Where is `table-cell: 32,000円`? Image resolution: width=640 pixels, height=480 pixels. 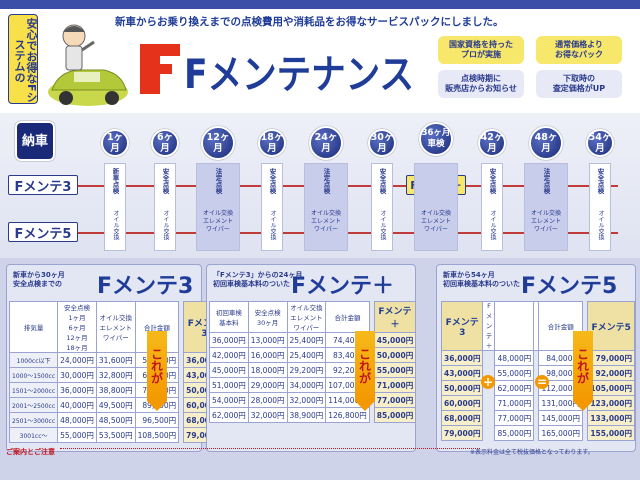
table-cell: 32,000円 is located at coordinates (267, 415).